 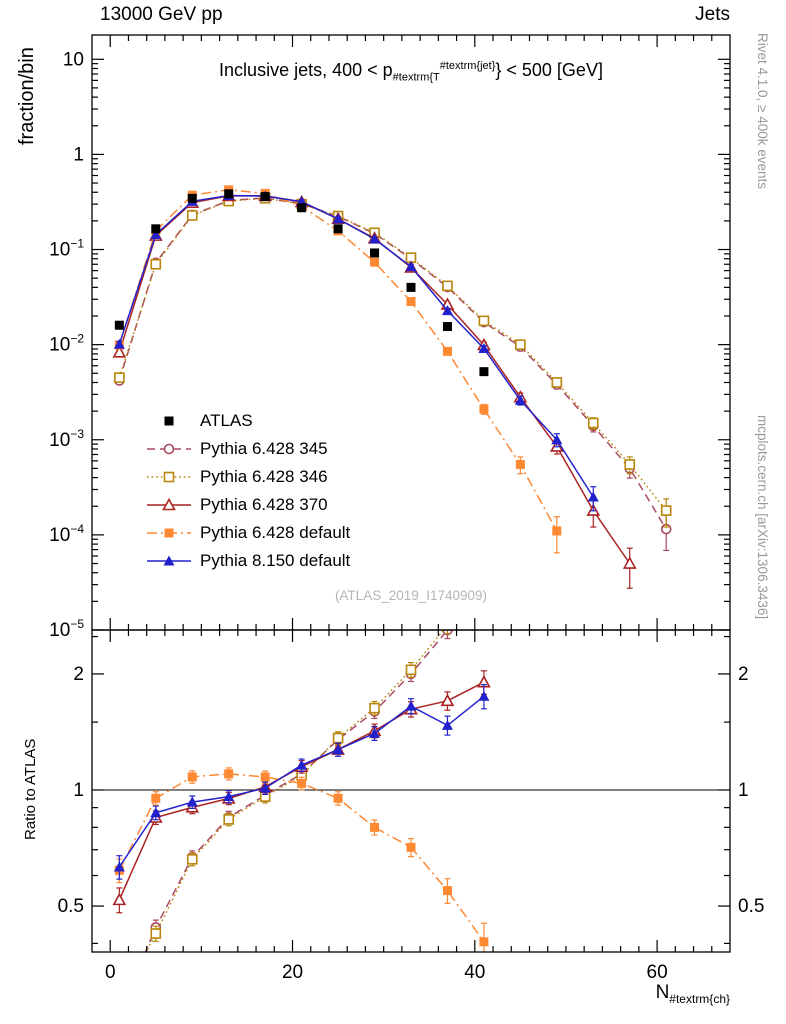 What do you see at coordinates (66, 629) in the screenshot?
I see `y-tick-label: 10⁻⁵` at bounding box center [66, 629].